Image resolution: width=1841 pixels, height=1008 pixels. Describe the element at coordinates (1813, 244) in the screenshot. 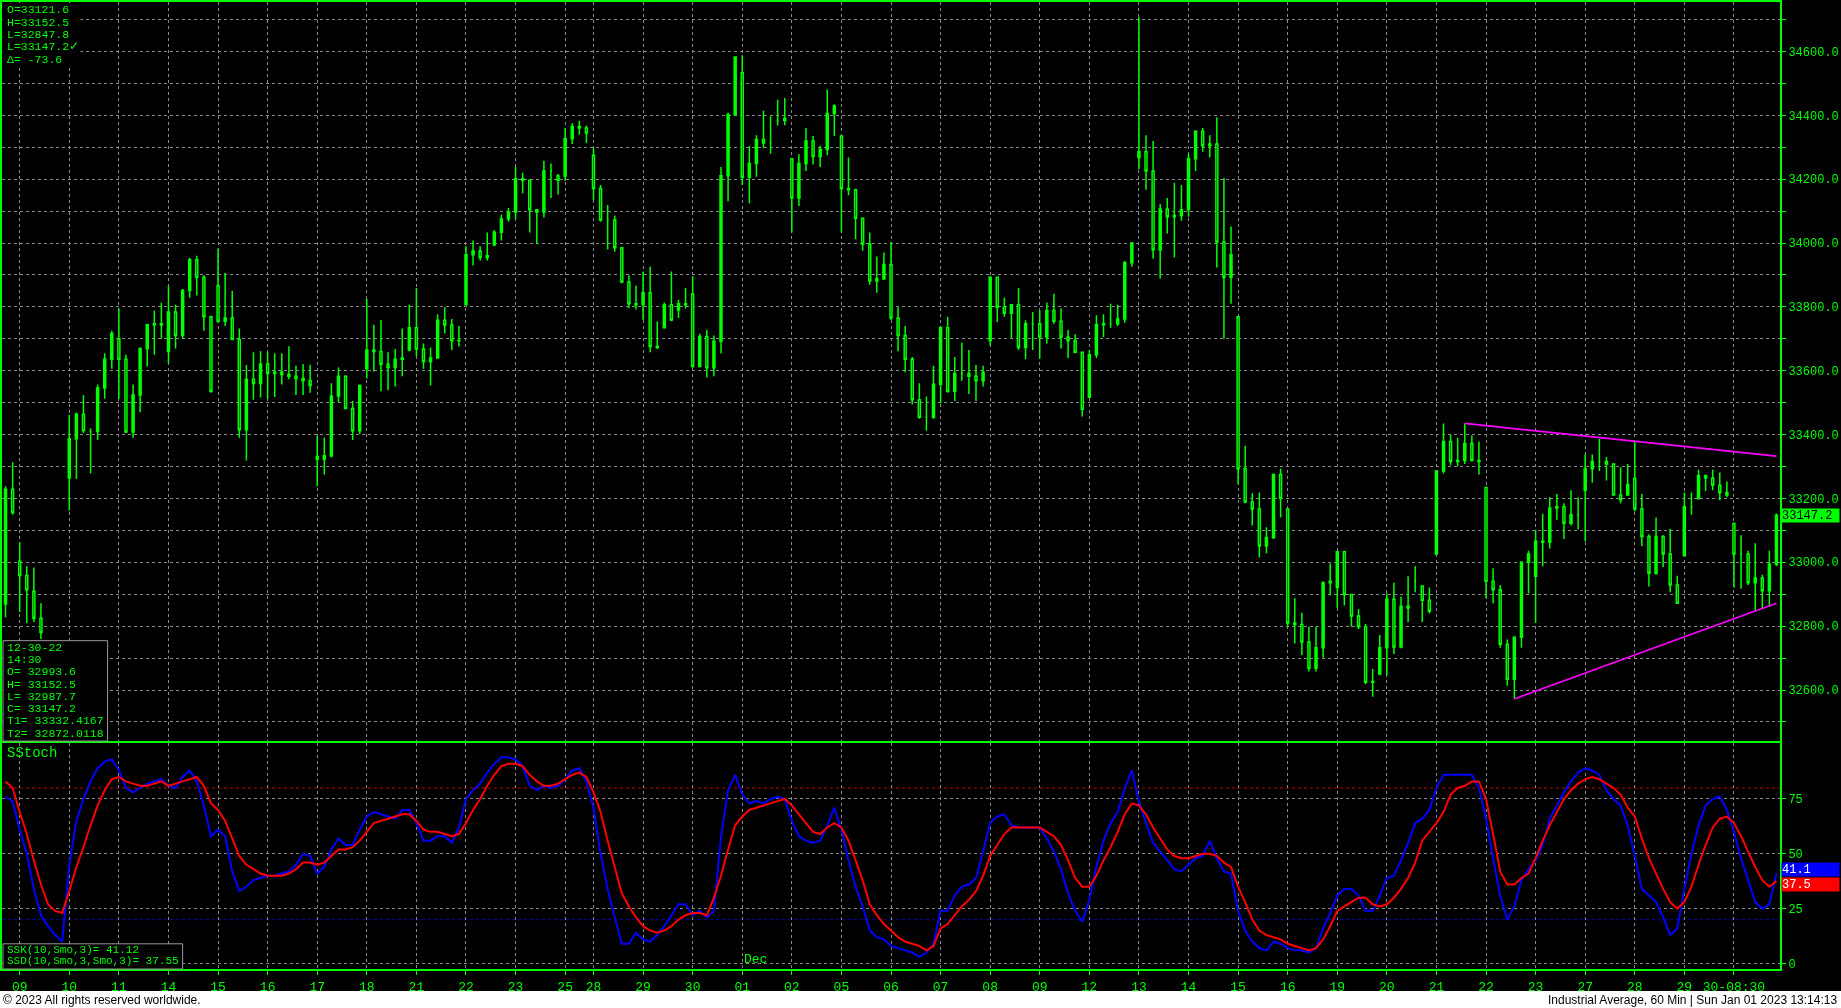

I see `y-tick-label: 34000.0` at that location.